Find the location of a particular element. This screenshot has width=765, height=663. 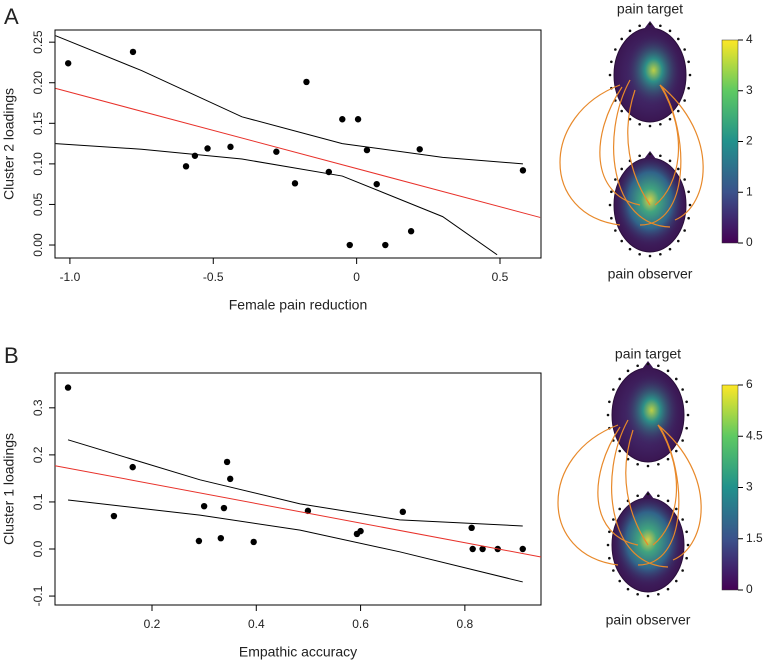

head-label: pain target is located at coordinates (648, 354).